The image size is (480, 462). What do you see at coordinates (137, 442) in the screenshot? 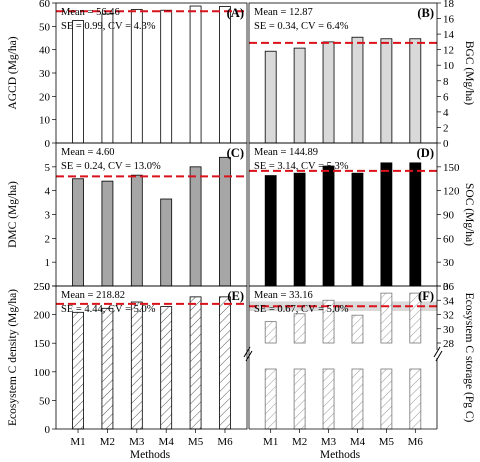
I see `panel-e-xtick-label-m3: M3` at bounding box center [137, 442].